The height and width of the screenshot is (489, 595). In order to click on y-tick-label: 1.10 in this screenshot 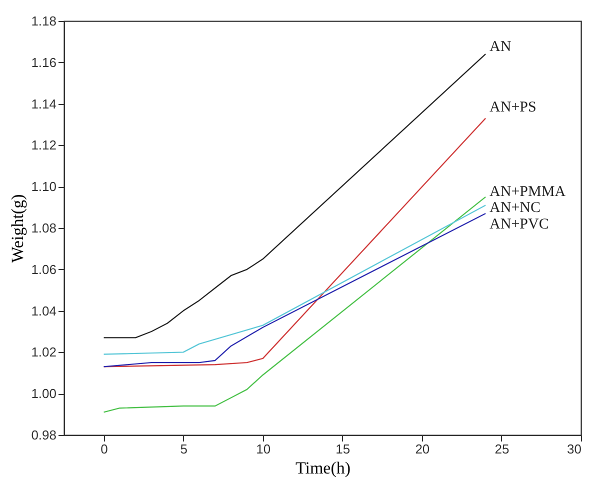, I will do `click(43, 186)`.